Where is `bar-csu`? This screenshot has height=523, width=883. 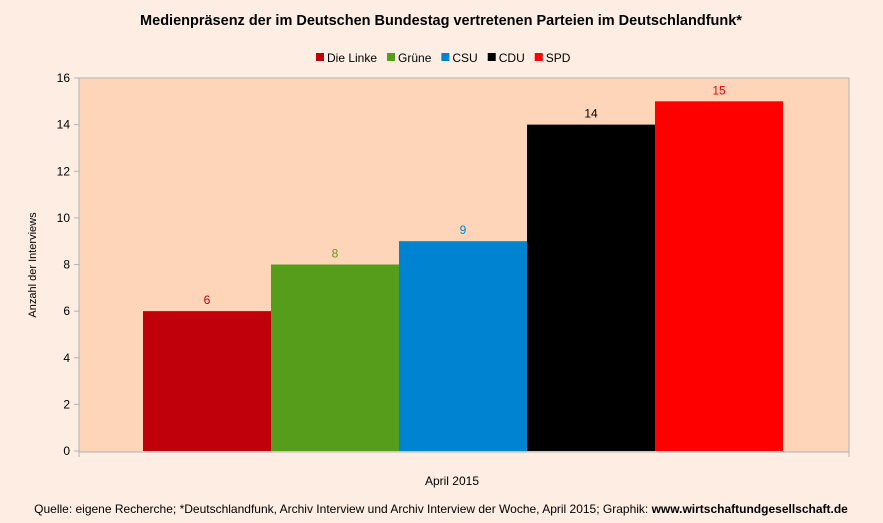 bar-csu is located at coordinates (463, 346).